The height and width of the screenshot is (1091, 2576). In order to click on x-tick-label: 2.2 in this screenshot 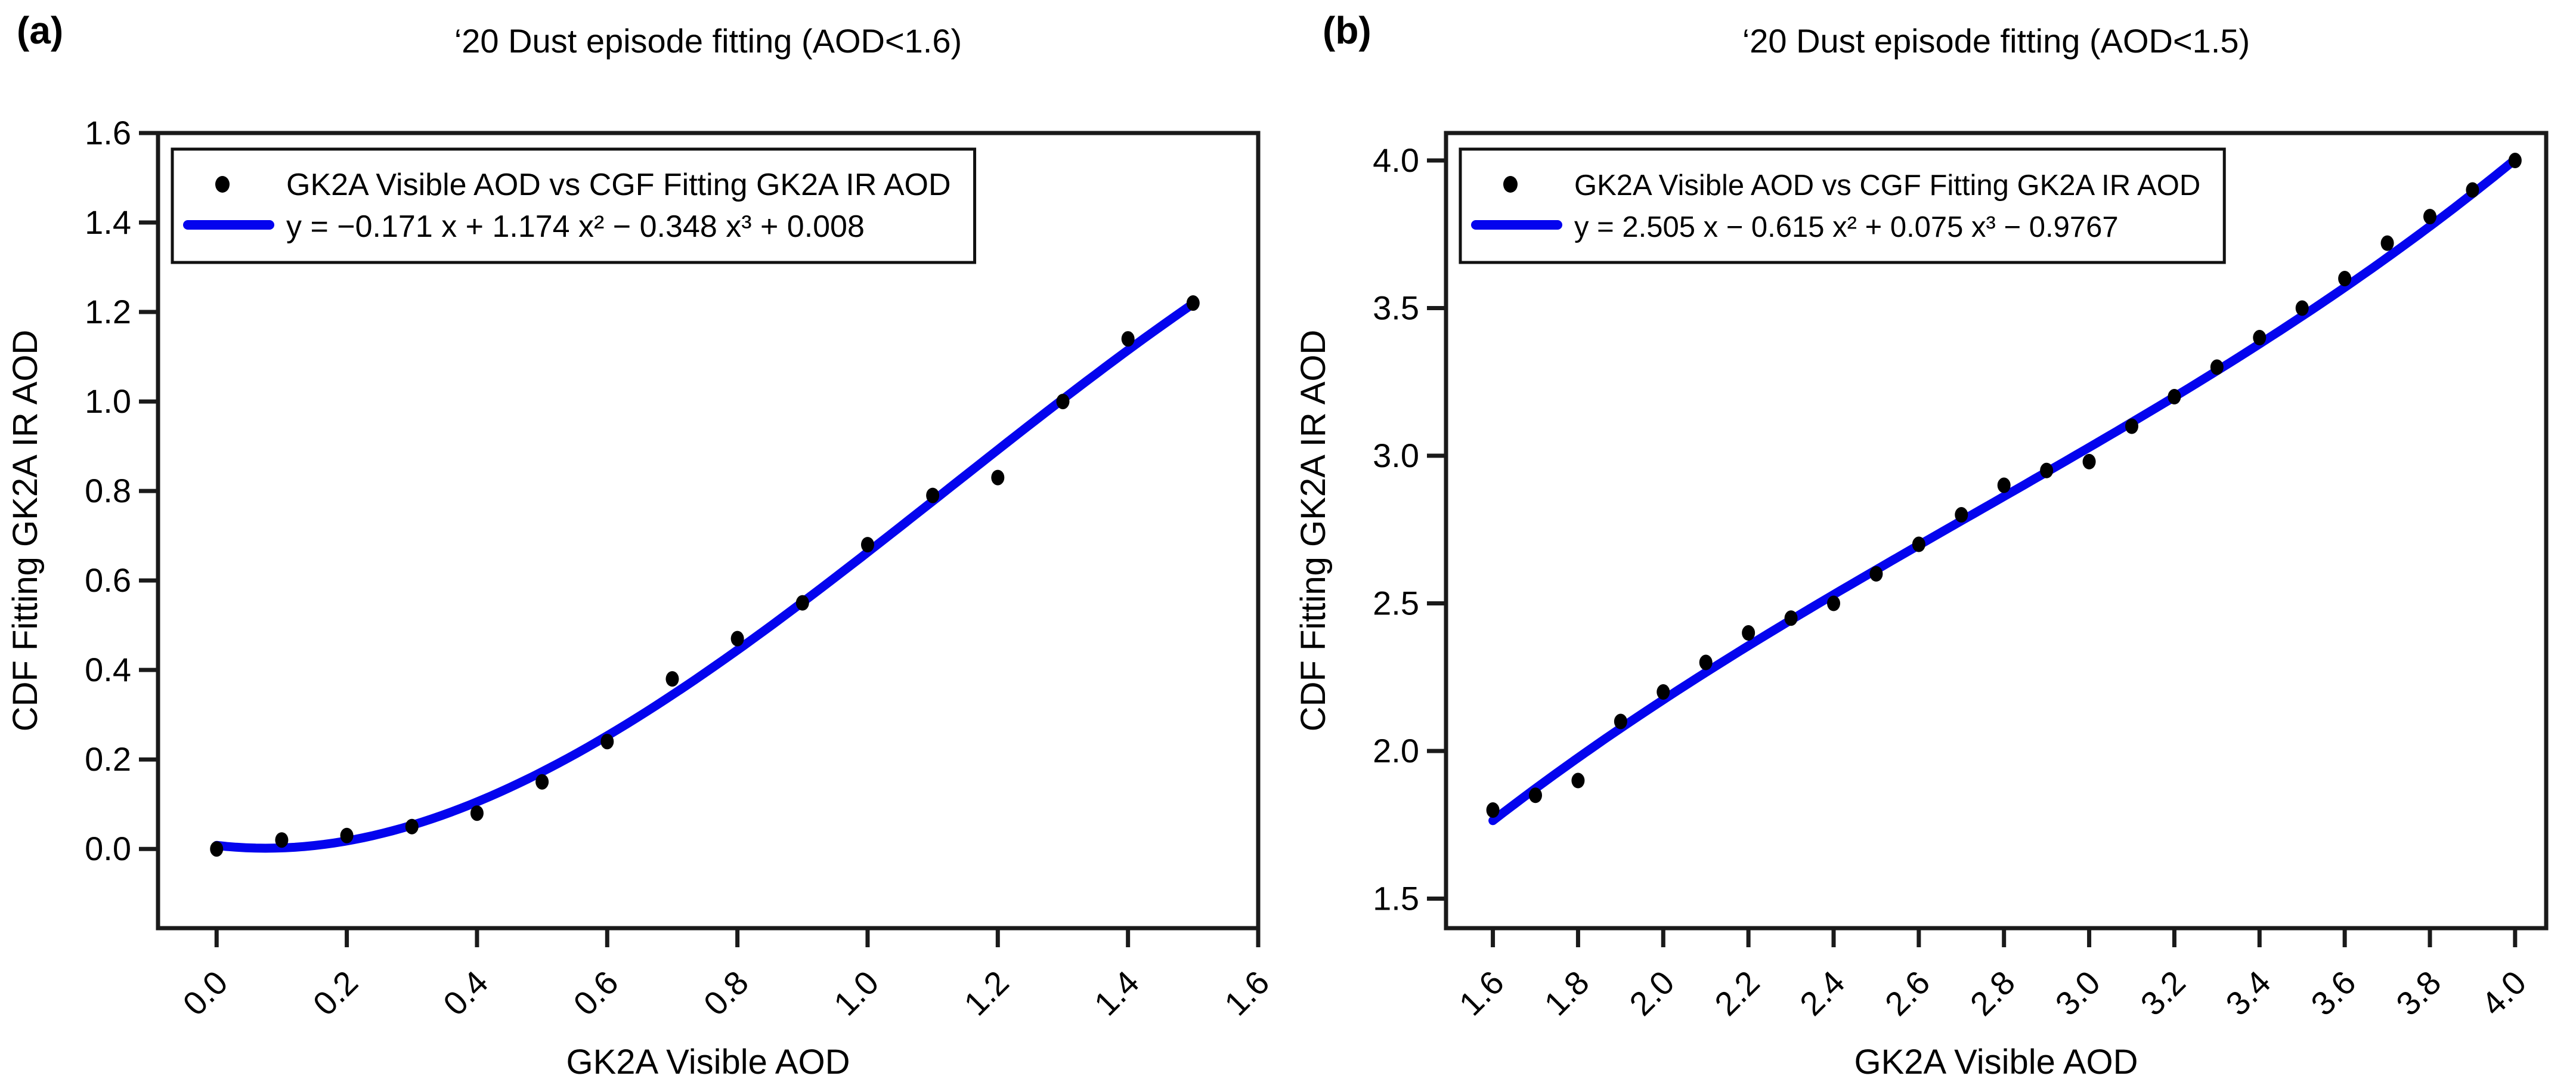, I will do `click(1737, 993)`.